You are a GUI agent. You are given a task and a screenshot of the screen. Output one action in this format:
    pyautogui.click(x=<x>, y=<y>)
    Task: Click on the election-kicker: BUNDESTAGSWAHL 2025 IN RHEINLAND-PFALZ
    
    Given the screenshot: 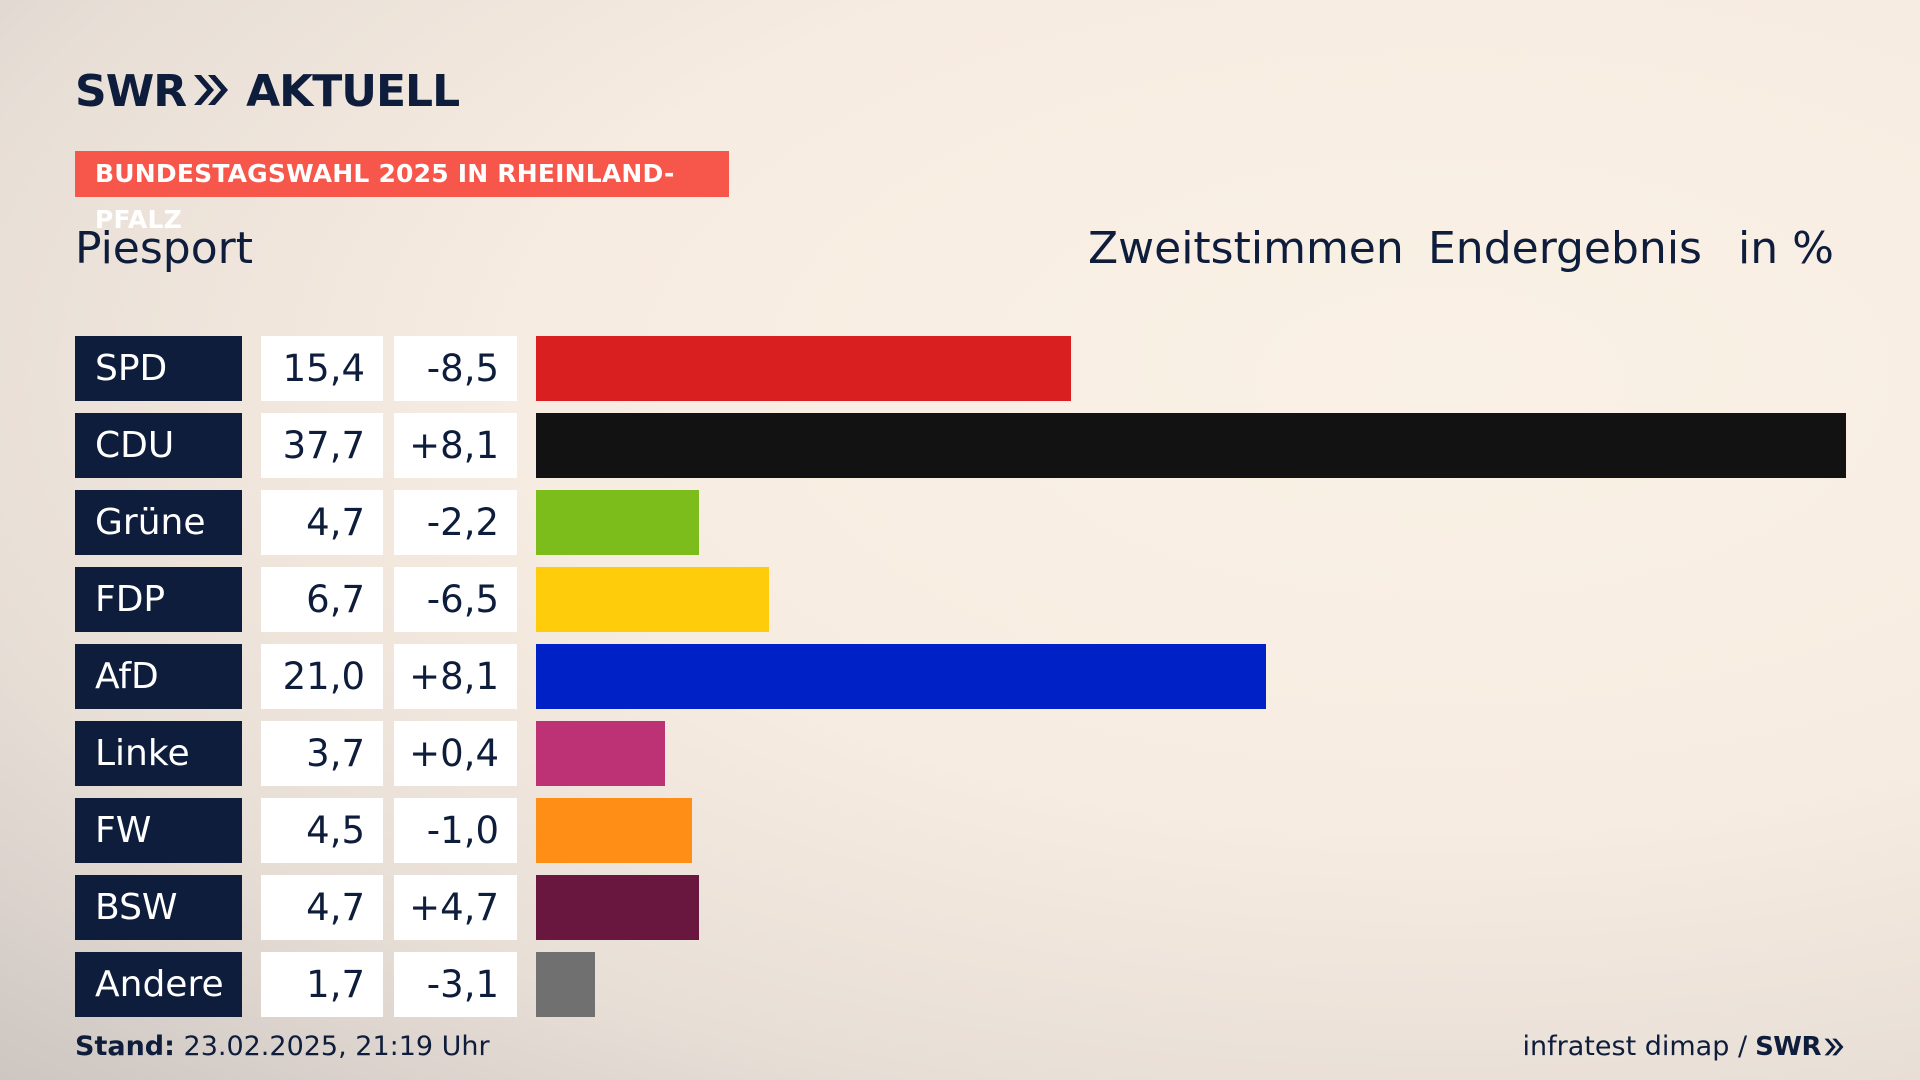 What is the action you would take?
    pyautogui.click(x=402, y=192)
    